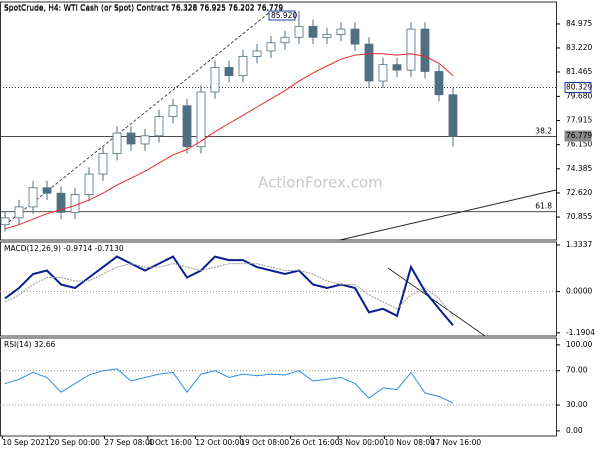 This screenshot has width=600, height=450. Describe the element at coordinates (579, 344) in the screenshot. I see `y-tick-label: 100.00` at that location.